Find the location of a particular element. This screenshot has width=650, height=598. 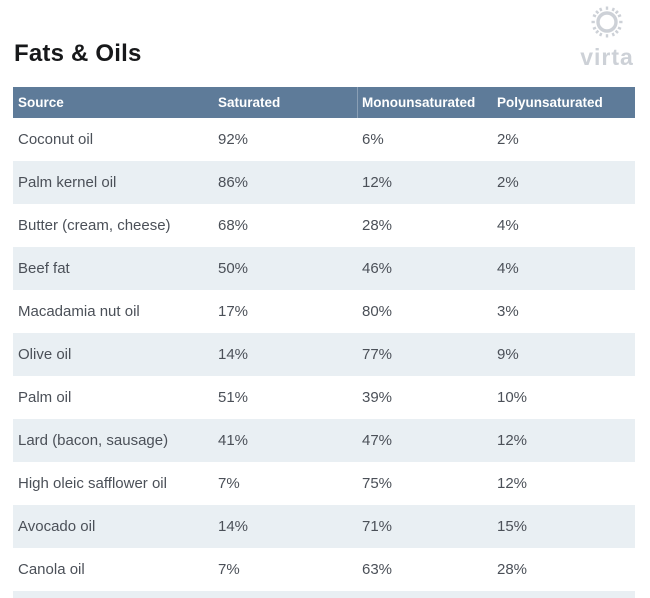

page-header: Fats & Oils is located at coordinates (325, 43).